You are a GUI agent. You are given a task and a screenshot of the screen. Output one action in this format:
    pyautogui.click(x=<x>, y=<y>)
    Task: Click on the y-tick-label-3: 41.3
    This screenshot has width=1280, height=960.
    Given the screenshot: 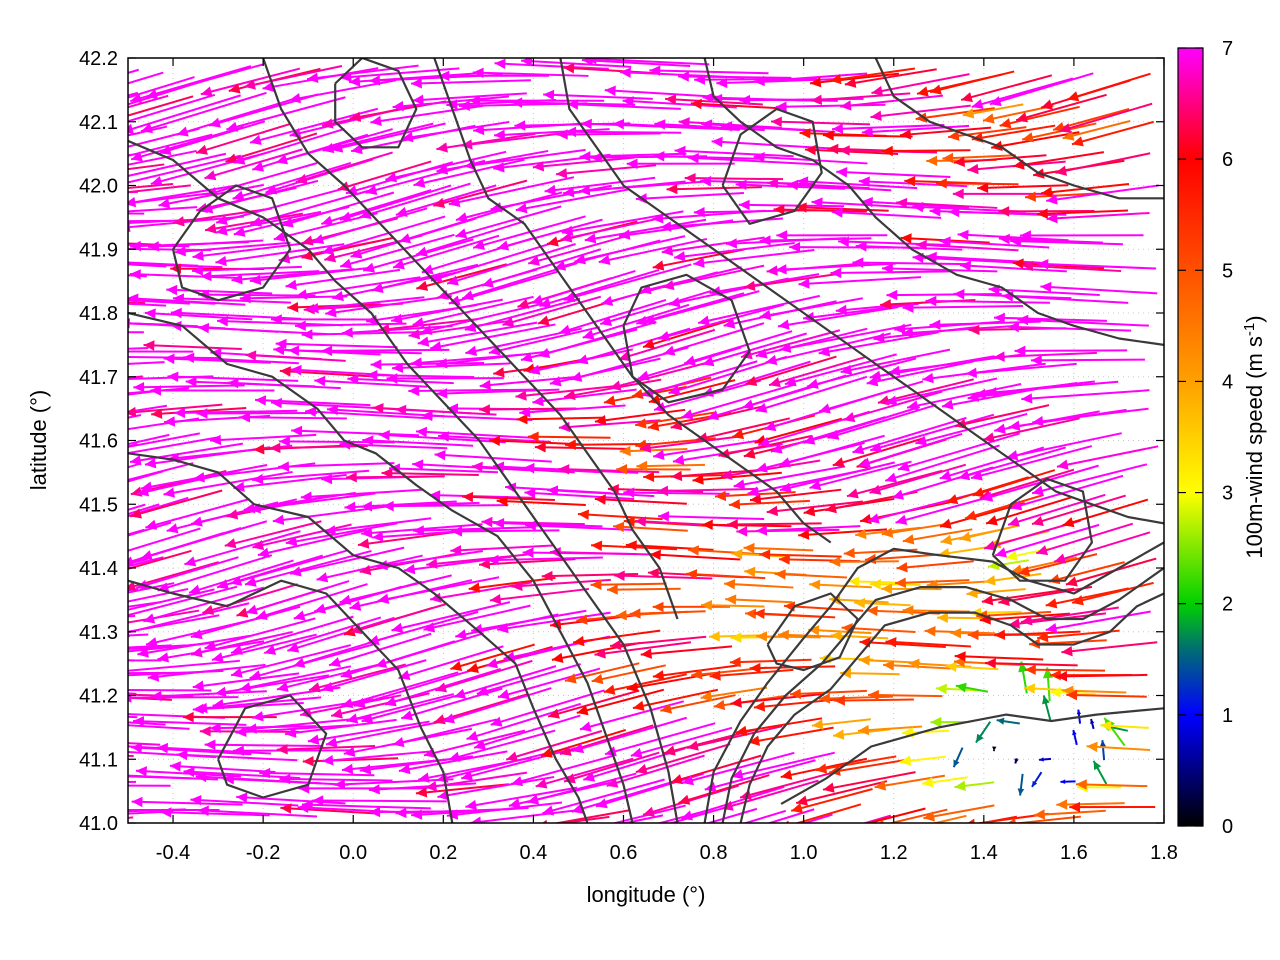 What is the action you would take?
    pyautogui.click(x=98, y=633)
    